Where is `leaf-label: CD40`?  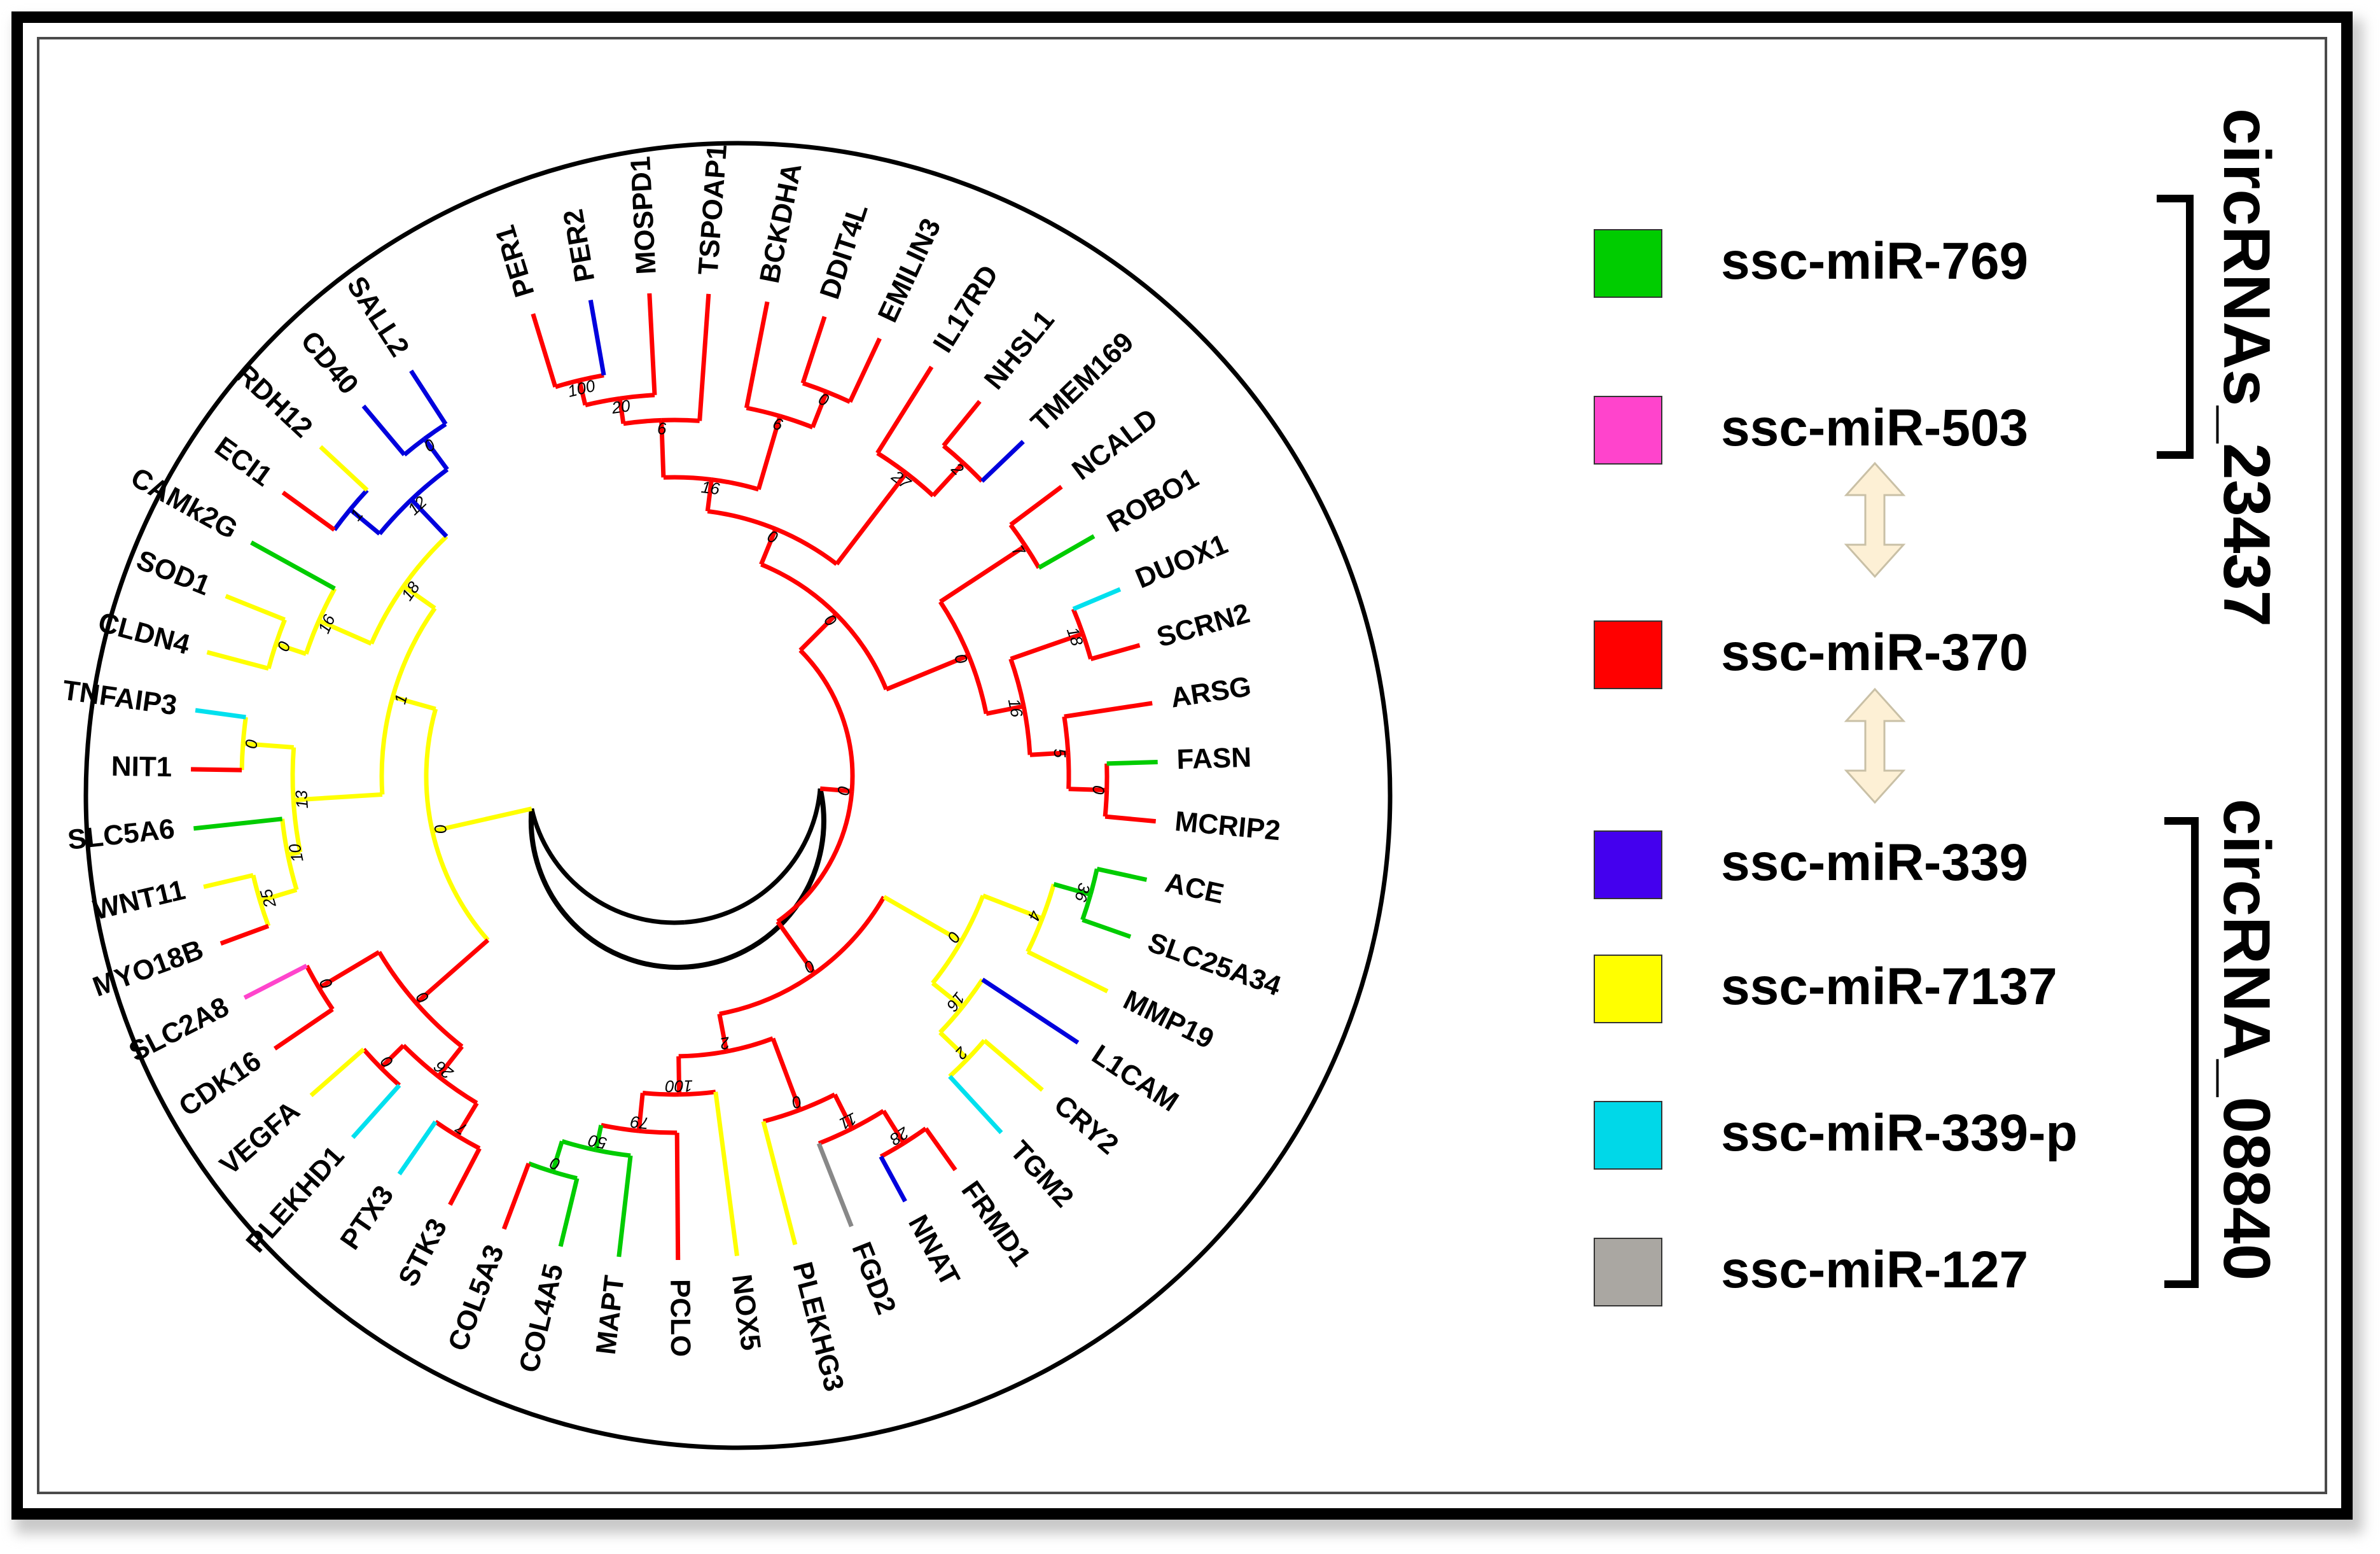 leaf-label: CD40 is located at coordinates (330, 362).